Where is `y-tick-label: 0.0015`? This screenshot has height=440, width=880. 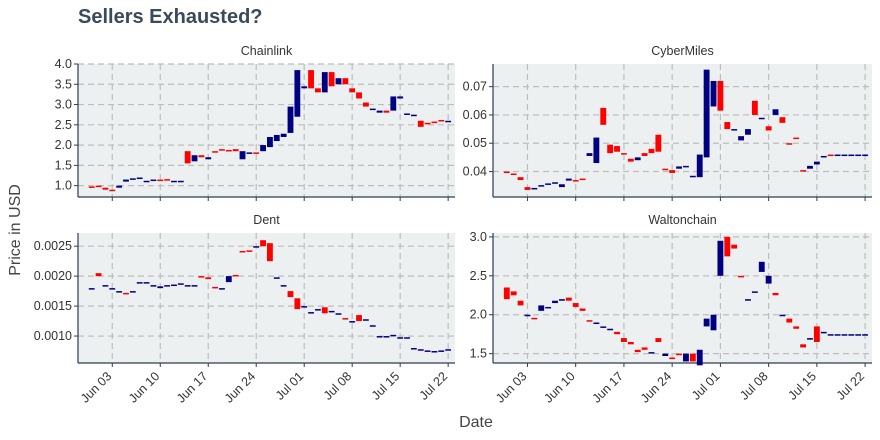
y-tick-label: 0.0015 is located at coordinates (53, 306).